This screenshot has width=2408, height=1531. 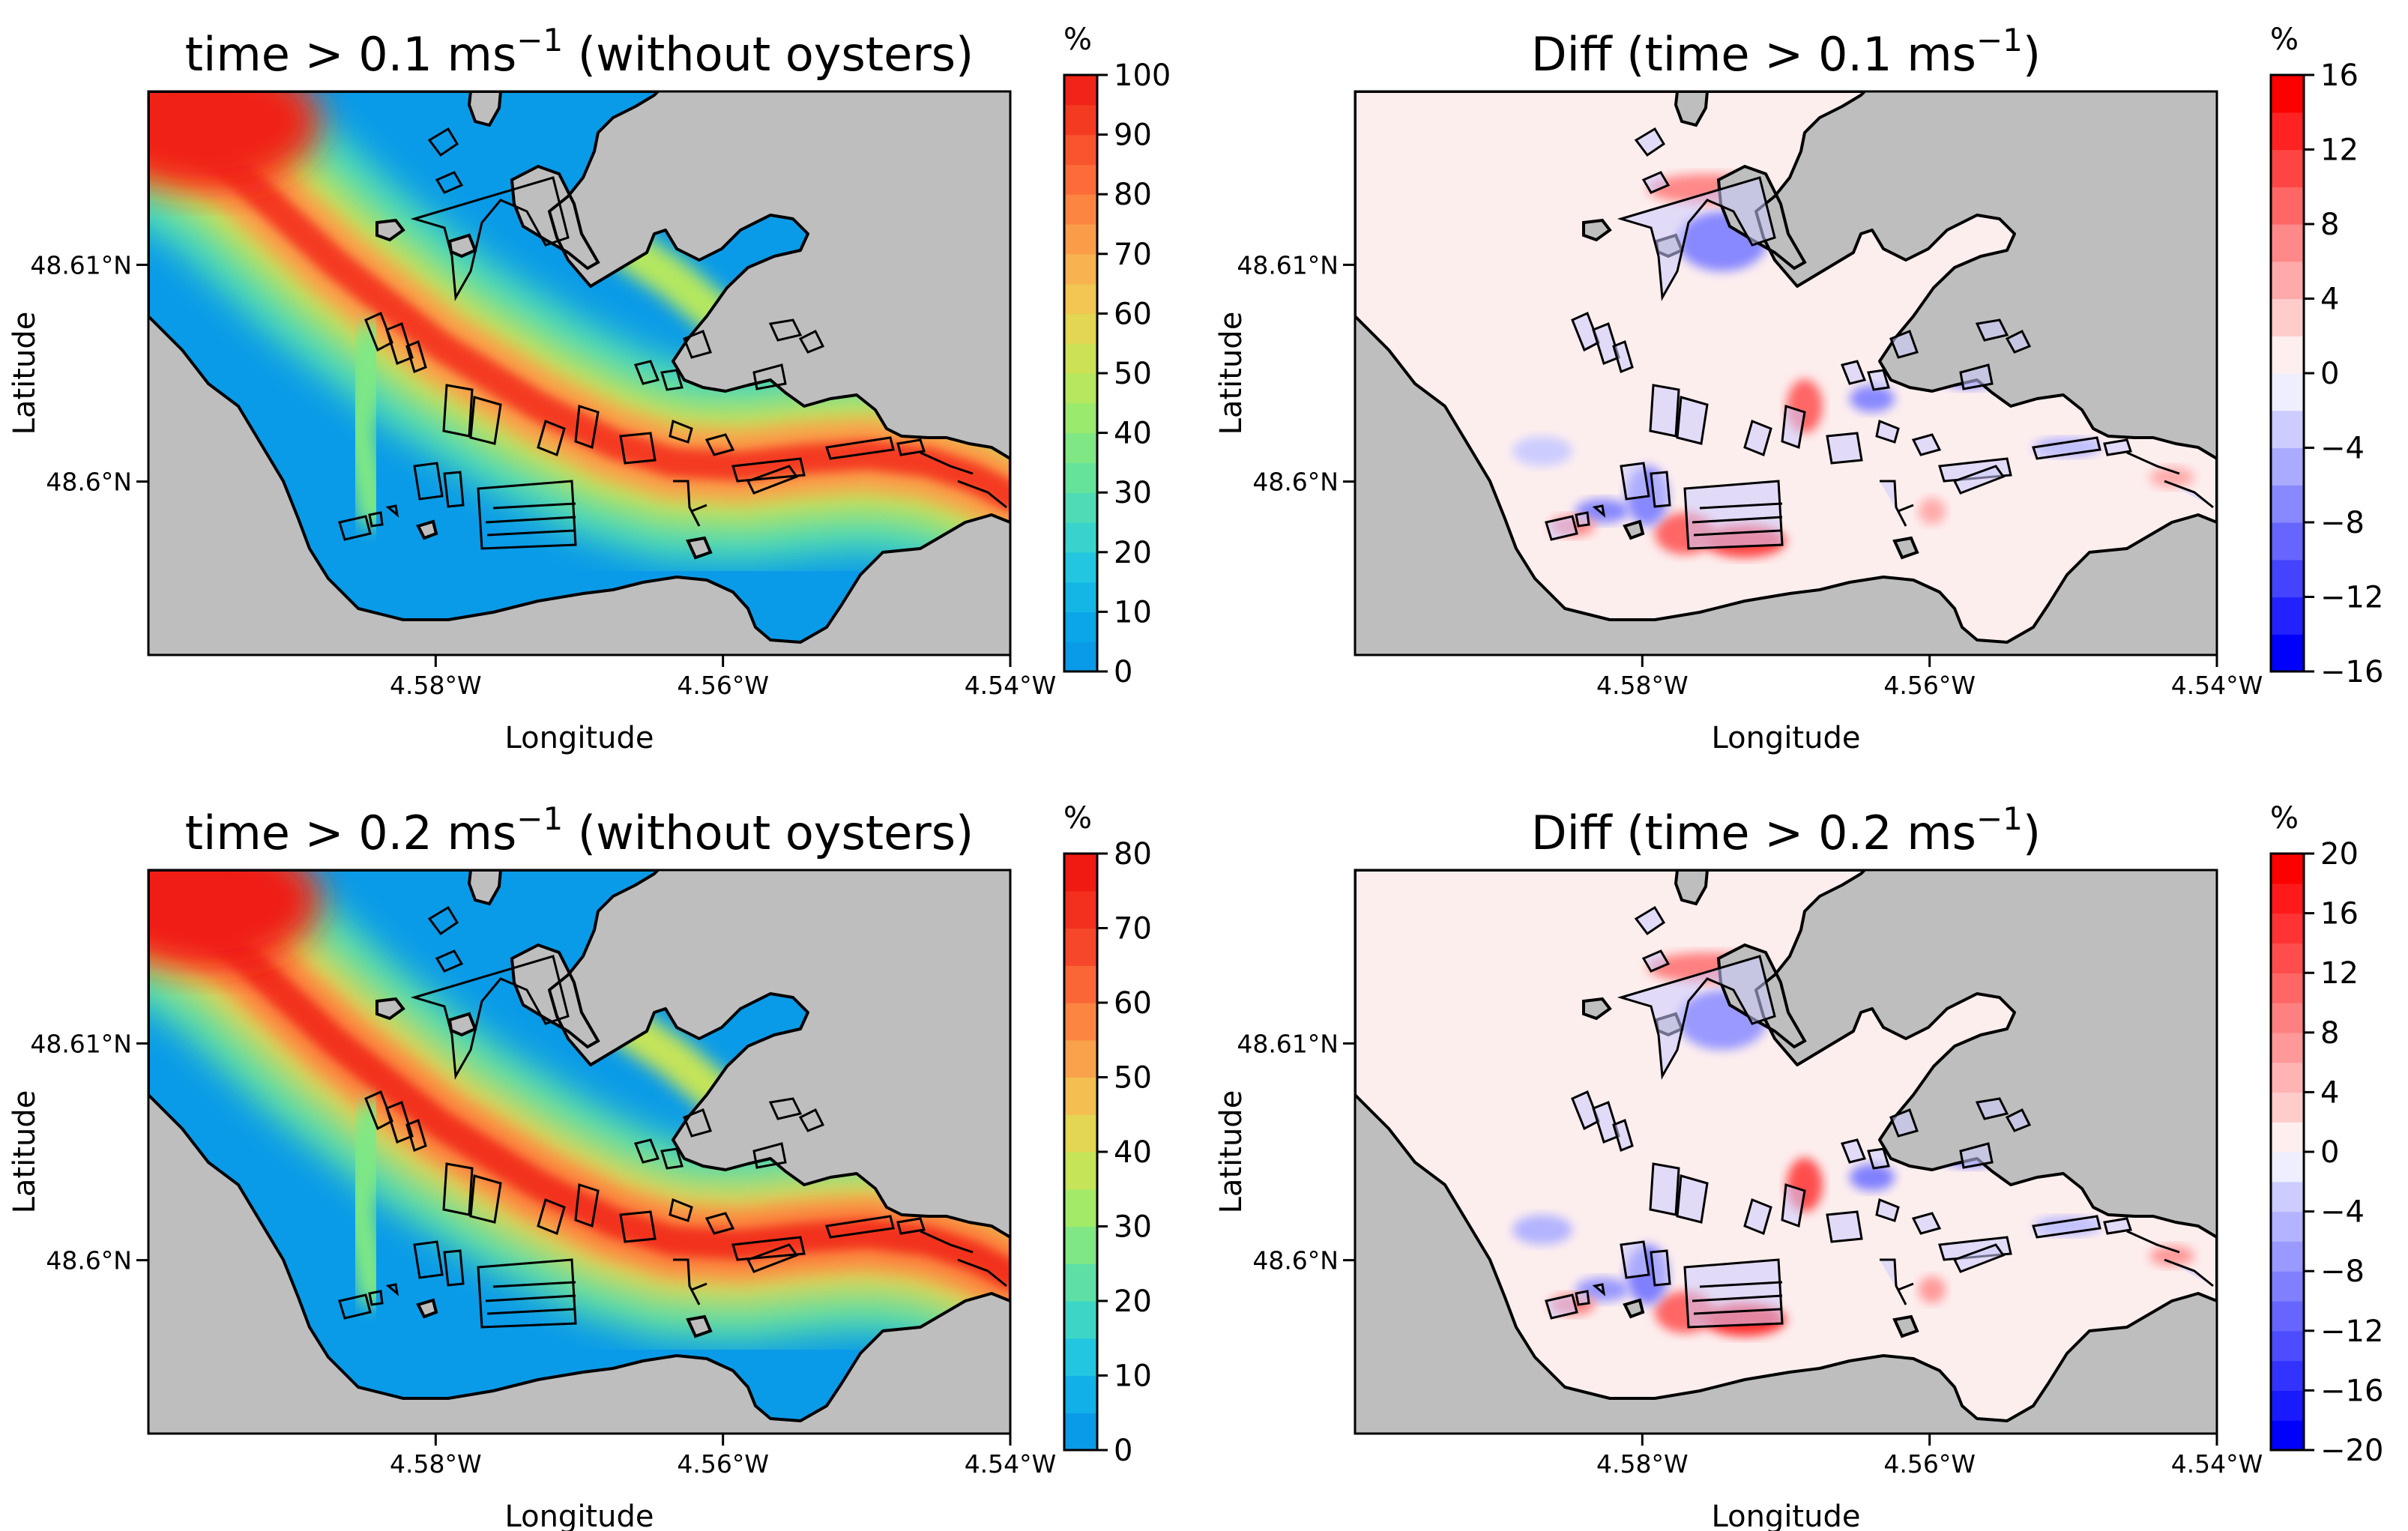 What do you see at coordinates (2326, 355) in the screenshot?
I see `colorbar: −16 −12 −8 −4 0 4 8 12 16%` at bounding box center [2326, 355].